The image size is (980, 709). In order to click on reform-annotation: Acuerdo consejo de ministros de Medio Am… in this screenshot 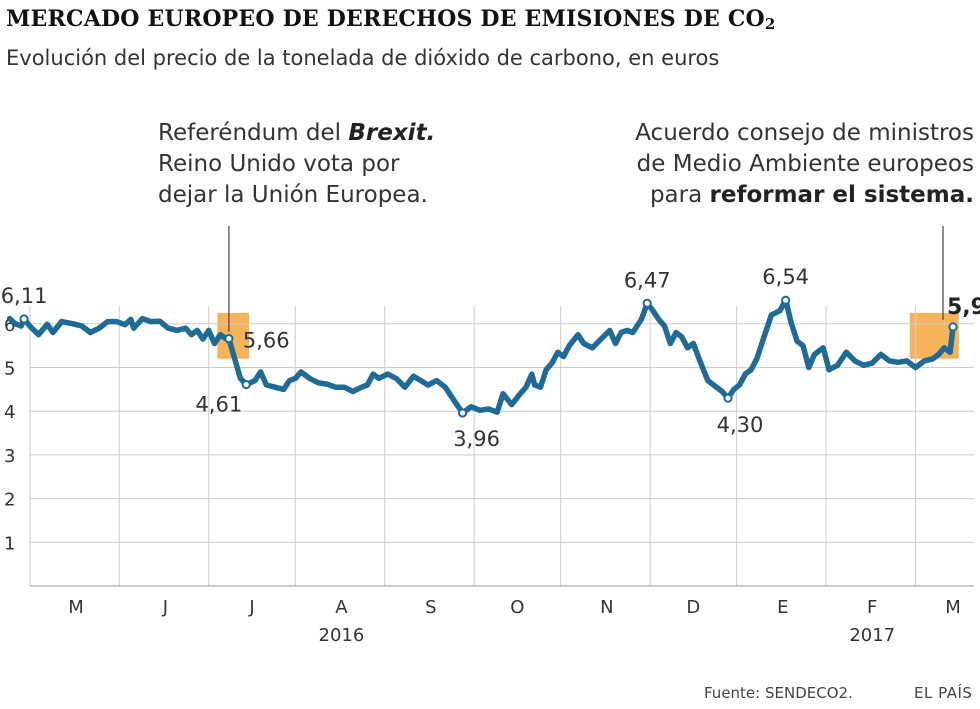, I will do `click(804, 164)`.